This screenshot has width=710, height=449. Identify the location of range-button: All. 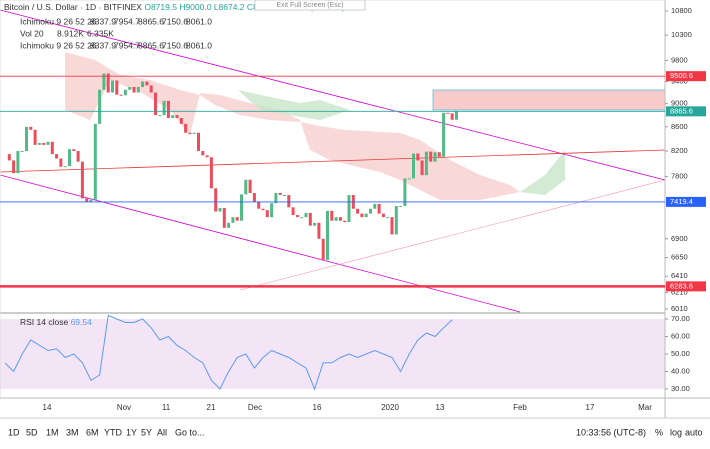
(162, 432).